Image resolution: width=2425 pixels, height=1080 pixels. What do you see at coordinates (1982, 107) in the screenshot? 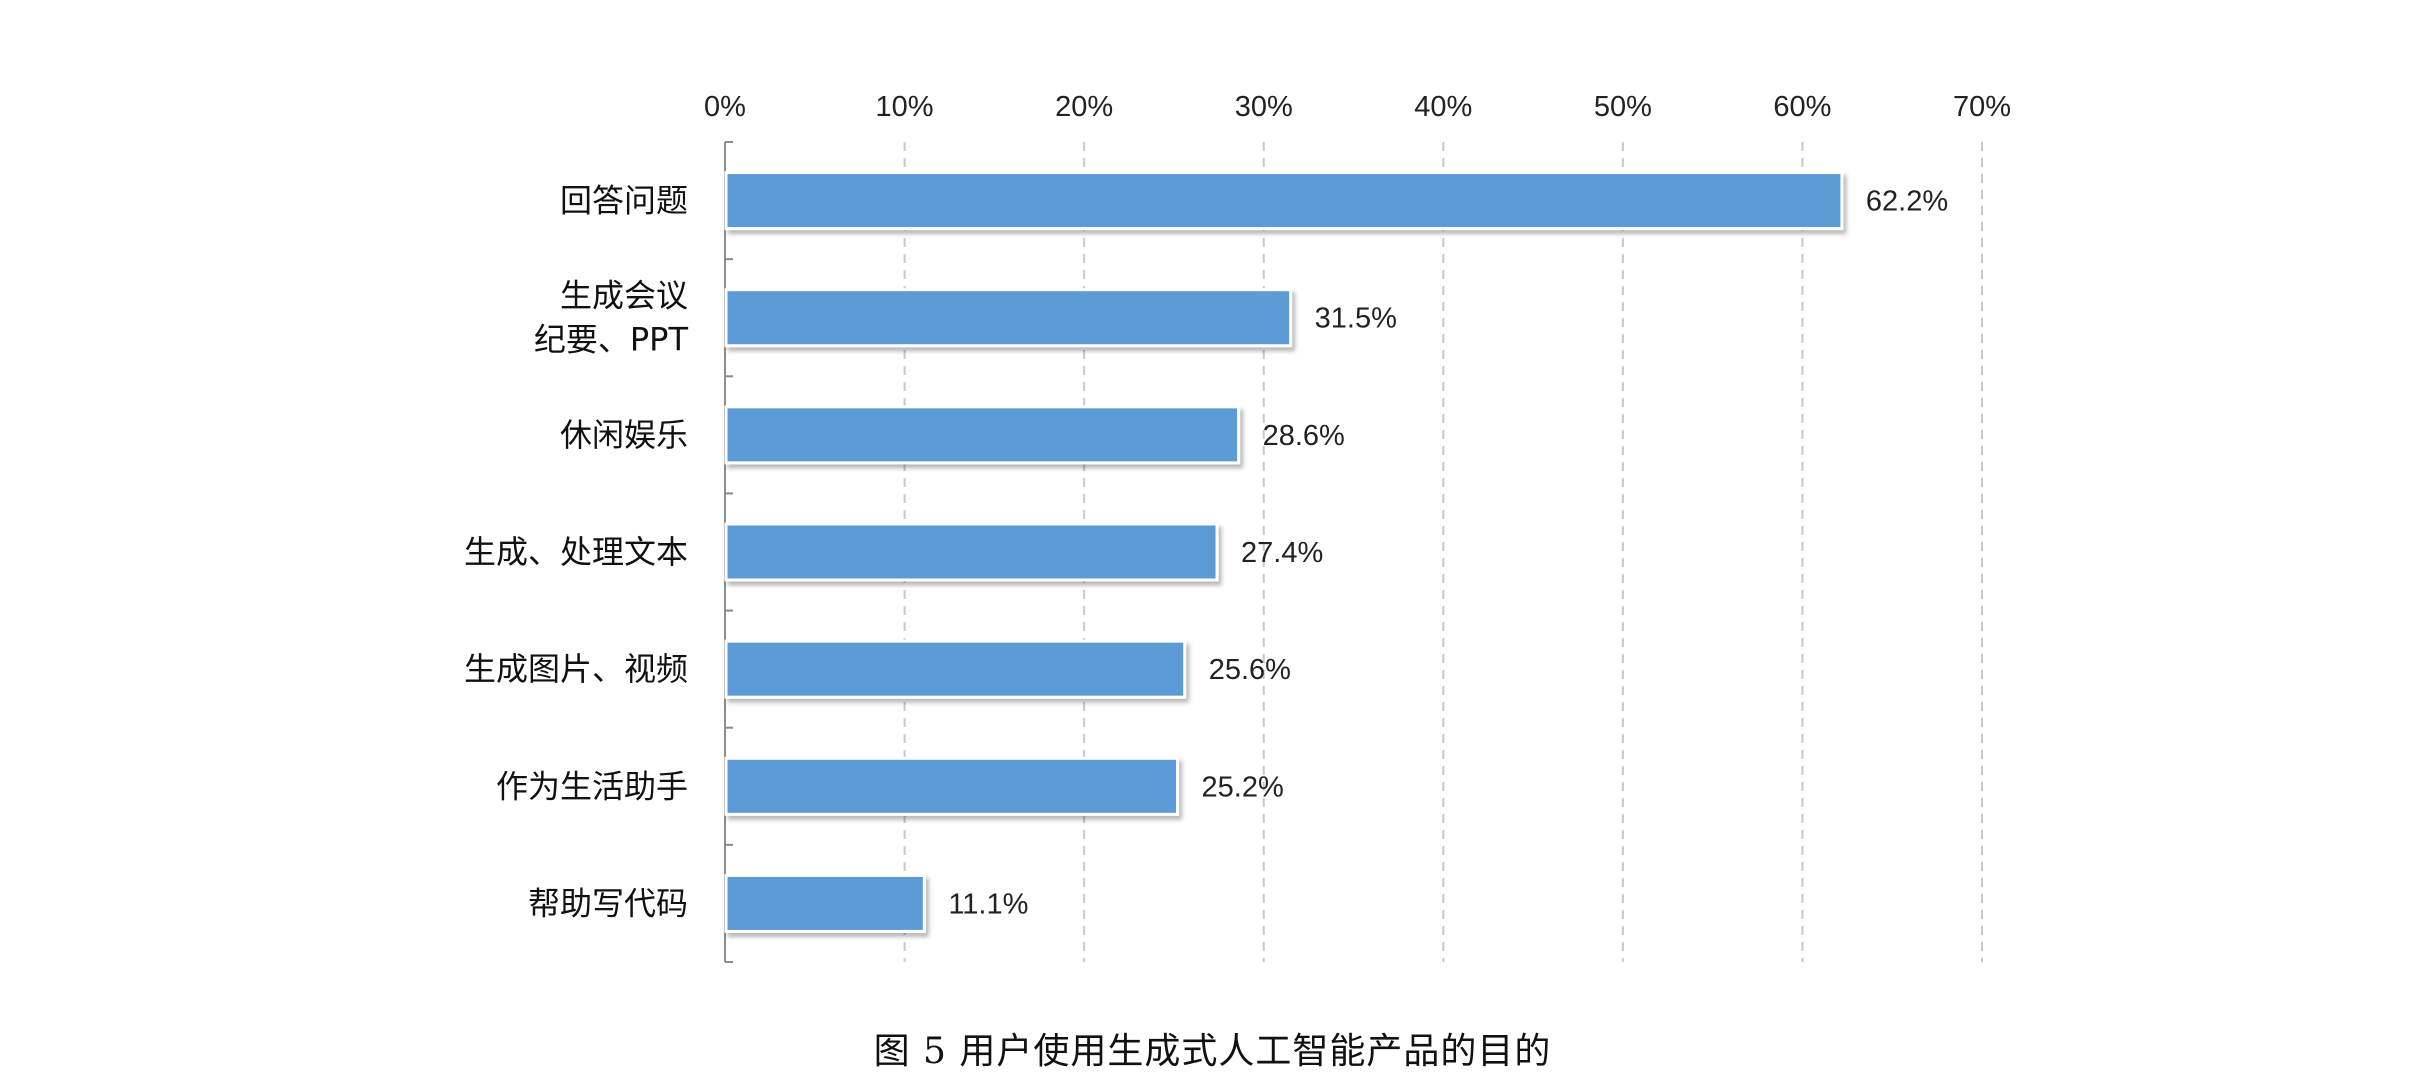
I see `x-tick-label: 70%` at bounding box center [1982, 107].